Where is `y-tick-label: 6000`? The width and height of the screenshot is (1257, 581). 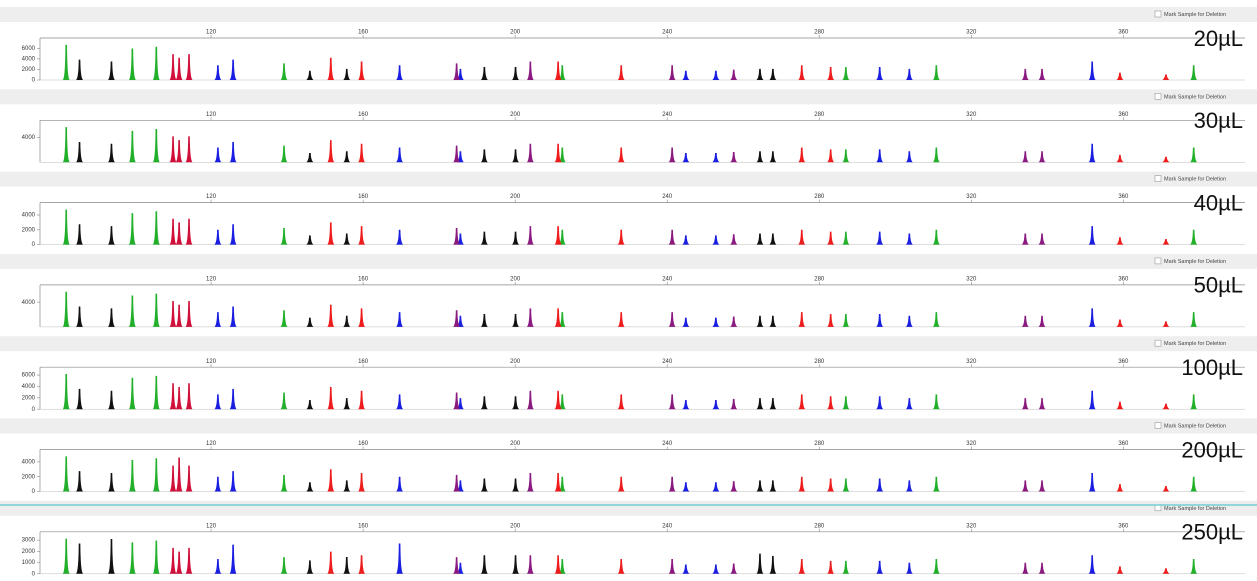
y-tick-label: 6000 is located at coordinates (29, 376).